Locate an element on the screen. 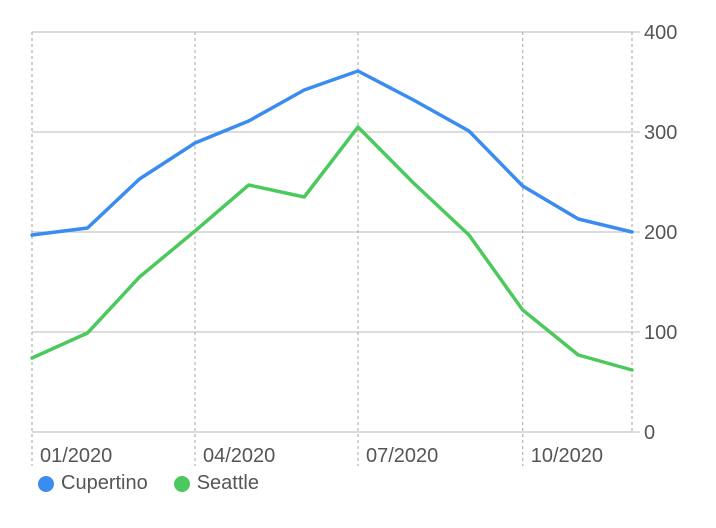 This screenshot has width=716, height=528. y-tick-label-300: 300 is located at coordinates (660, 133).